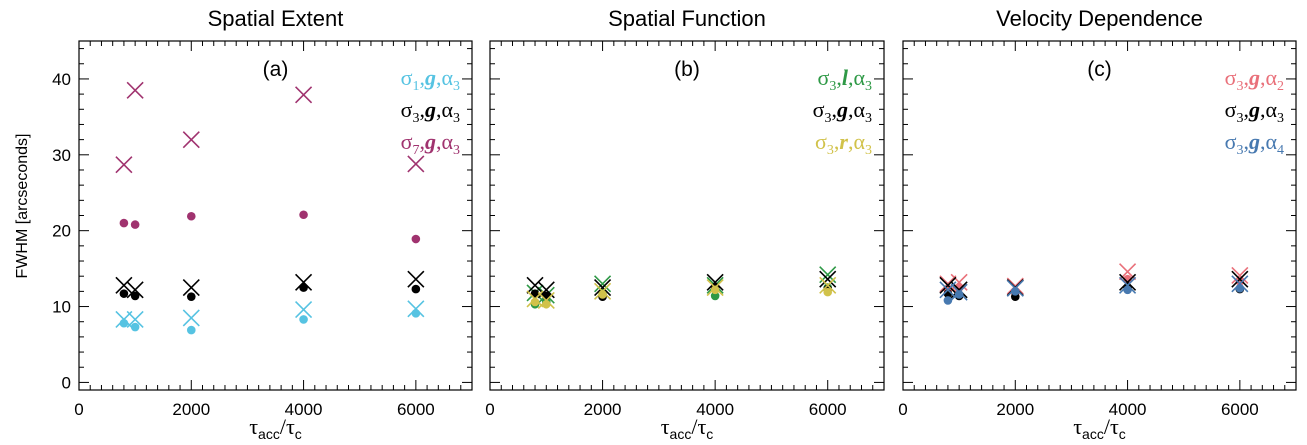  What do you see at coordinates (61, 307) in the screenshot?
I see `y-tick-label: 10` at bounding box center [61, 307].